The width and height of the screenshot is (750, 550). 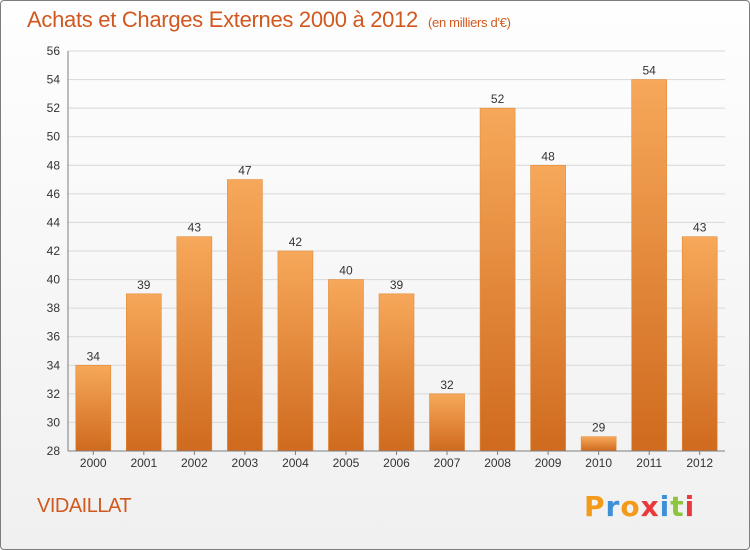 What do you see at coordinates (498, 99) in the screenshot?
I see `data-label: 52` at bounding box center [498, 99].